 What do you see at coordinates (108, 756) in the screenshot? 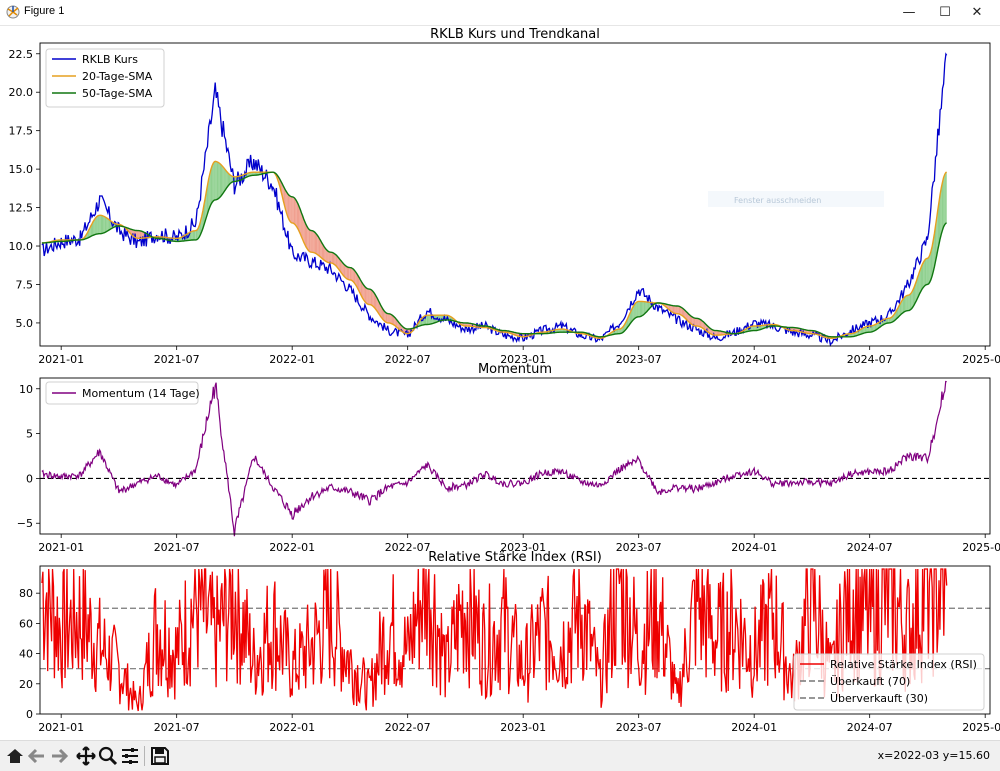
I see `zoom-icon` at bounding box center [108, 756].